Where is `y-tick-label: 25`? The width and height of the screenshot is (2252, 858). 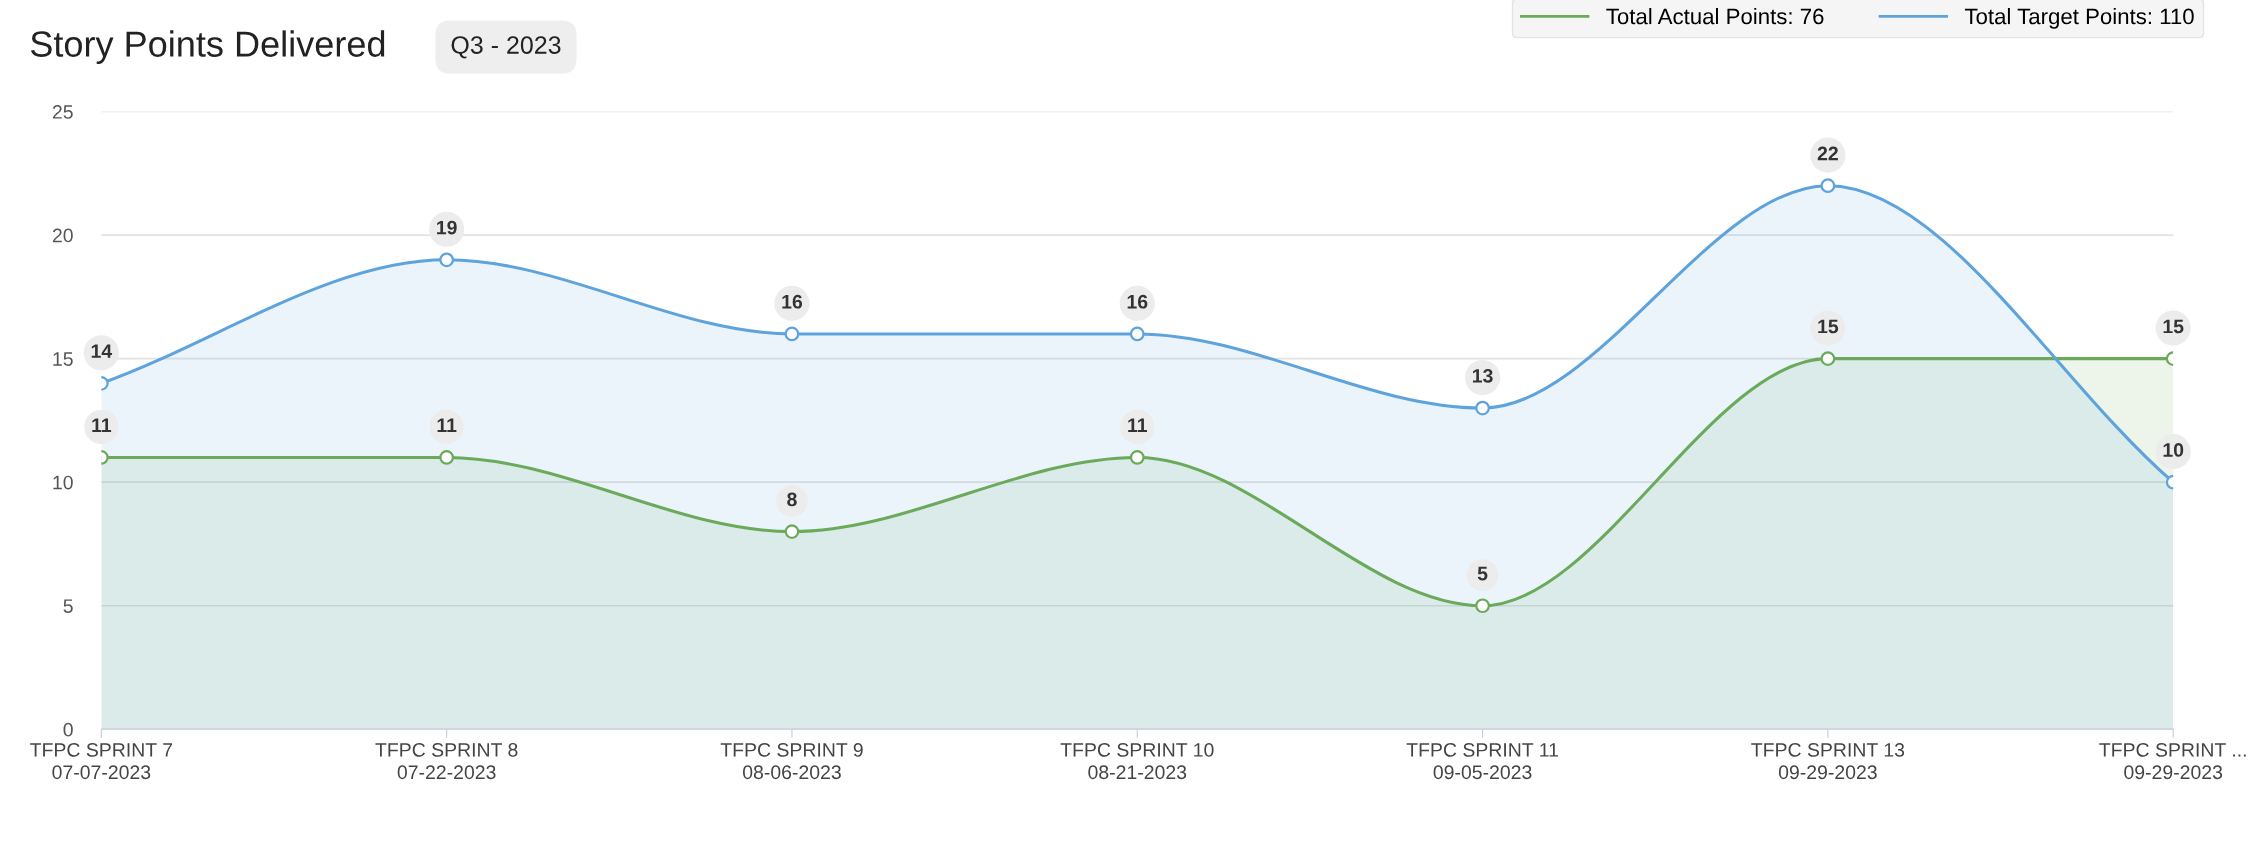
y-tick-label: 25 is located at coordinates (62, 112).